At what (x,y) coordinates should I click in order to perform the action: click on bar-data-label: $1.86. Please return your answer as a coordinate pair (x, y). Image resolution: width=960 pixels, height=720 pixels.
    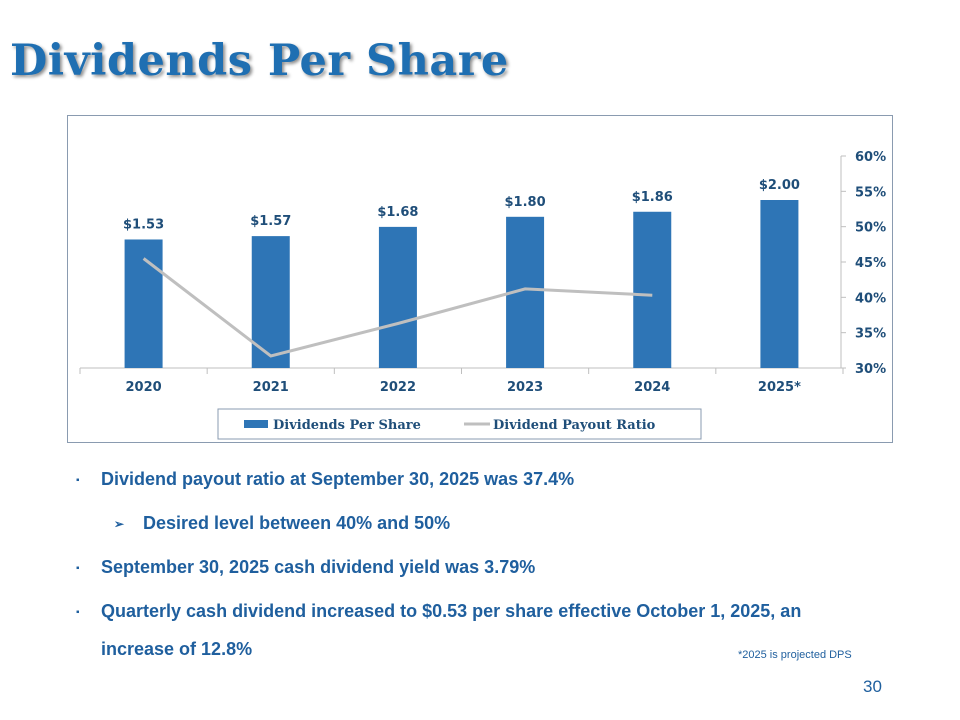
    Looking at the image, I should click on (652, 197).